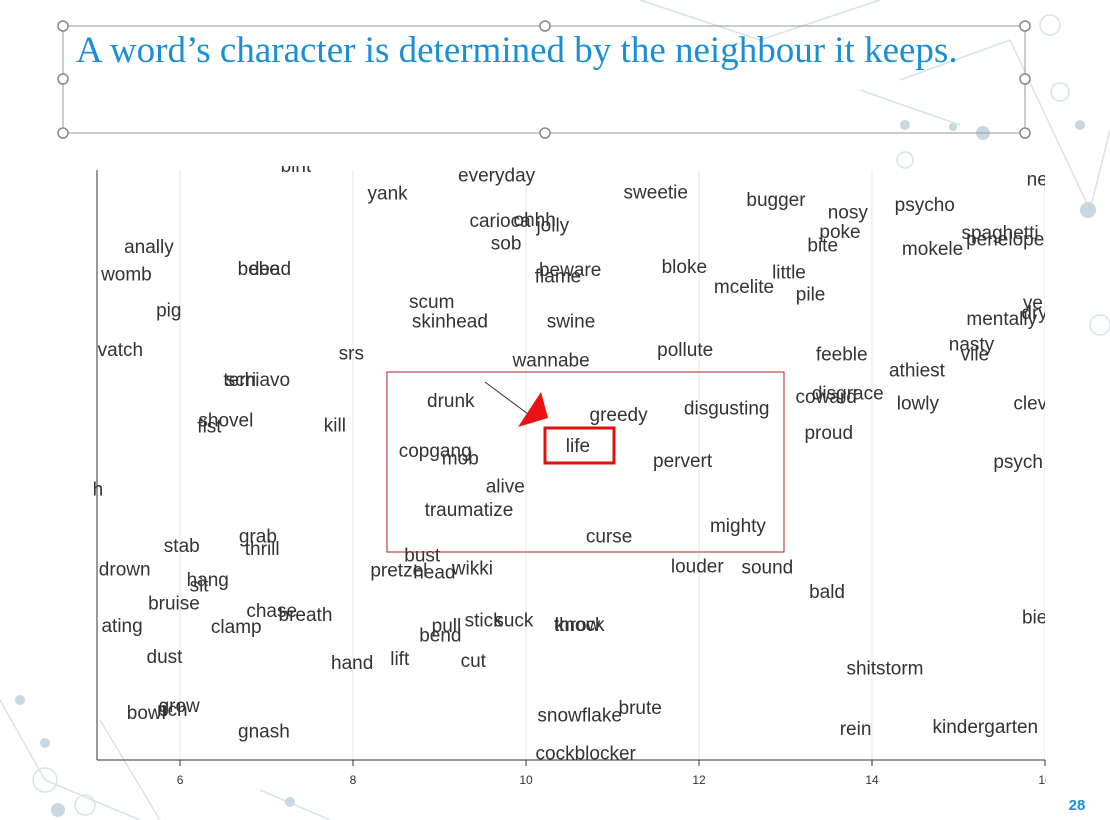  What do you see at coordinates (619, 415) in the screenshot?
I see `word-point: greedy` at bounding box center [619, 415].